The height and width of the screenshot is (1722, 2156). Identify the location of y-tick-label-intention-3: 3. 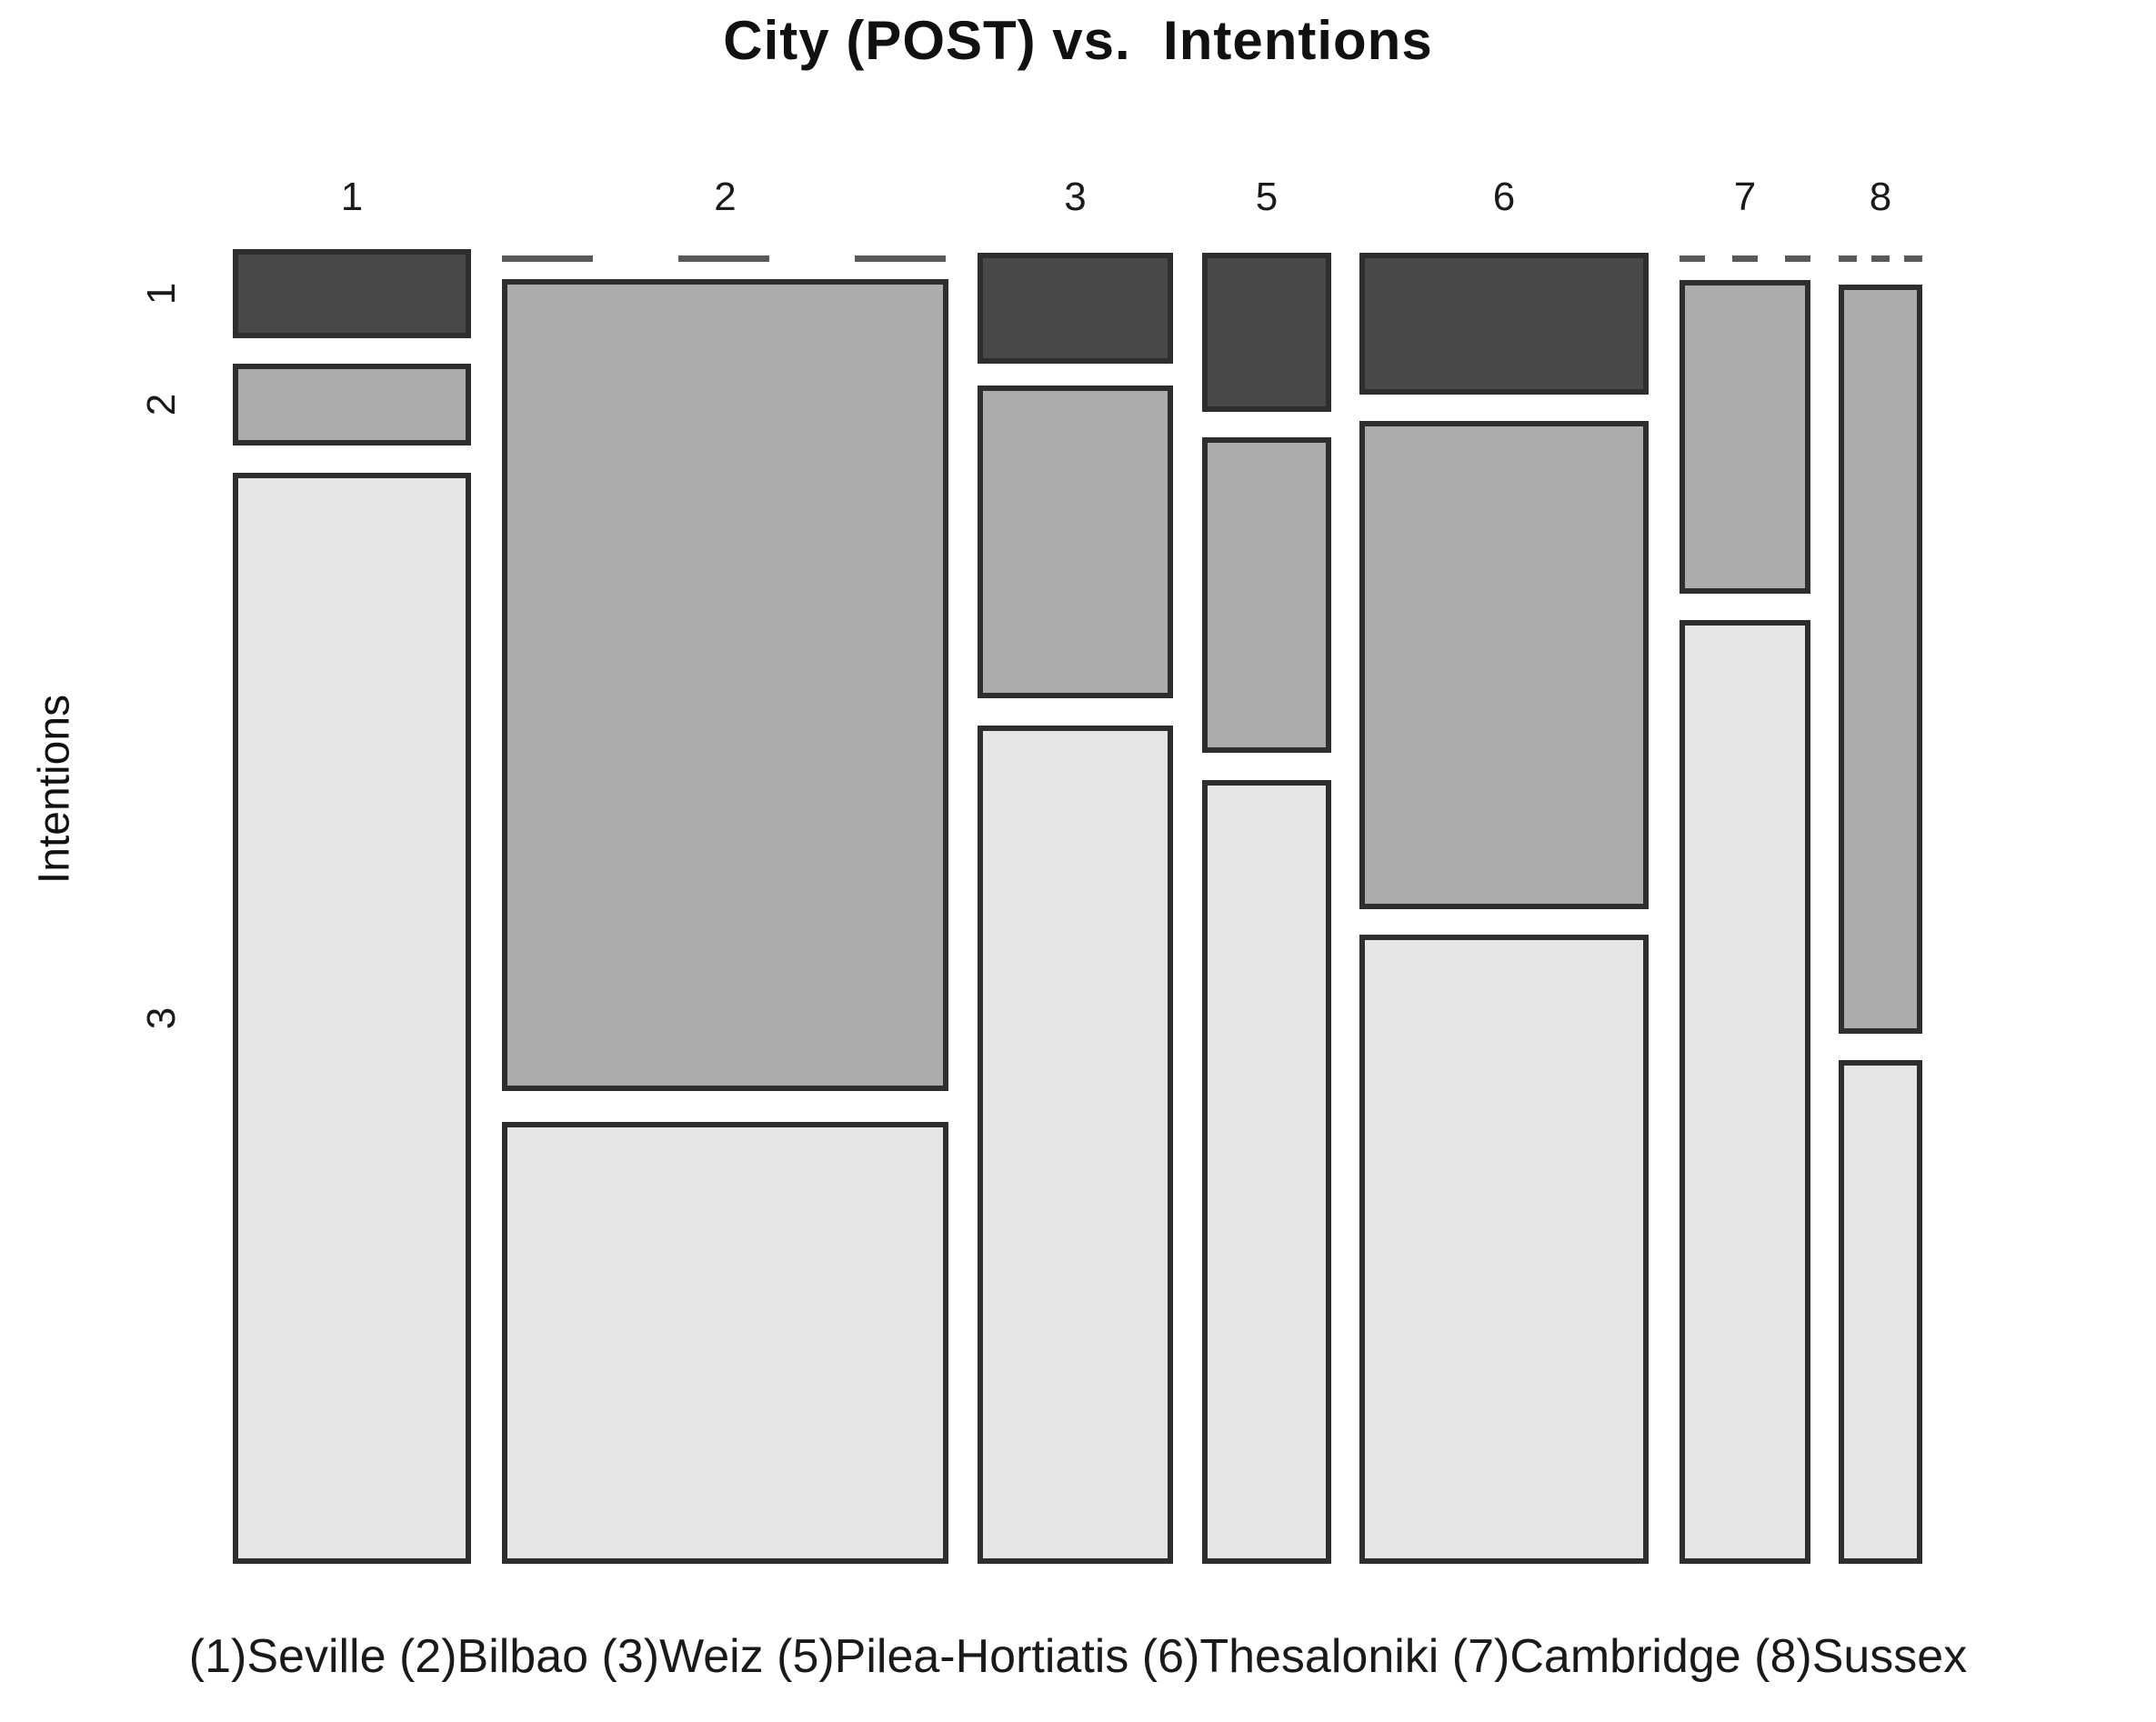
(161, 1018).